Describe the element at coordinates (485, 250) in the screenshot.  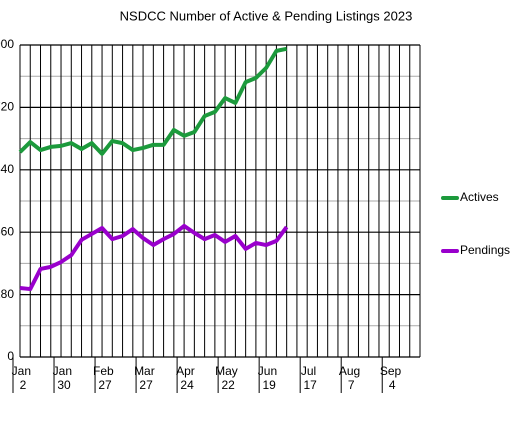
I see `legend-label: Pendings` at that location.